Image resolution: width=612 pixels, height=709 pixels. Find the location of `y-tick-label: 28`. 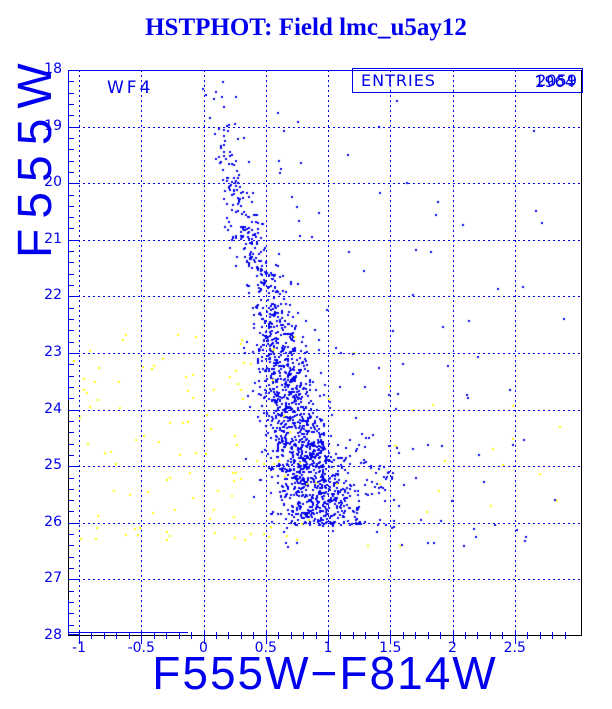

y-tick-label: 28 is located at coordinates (53, 635).